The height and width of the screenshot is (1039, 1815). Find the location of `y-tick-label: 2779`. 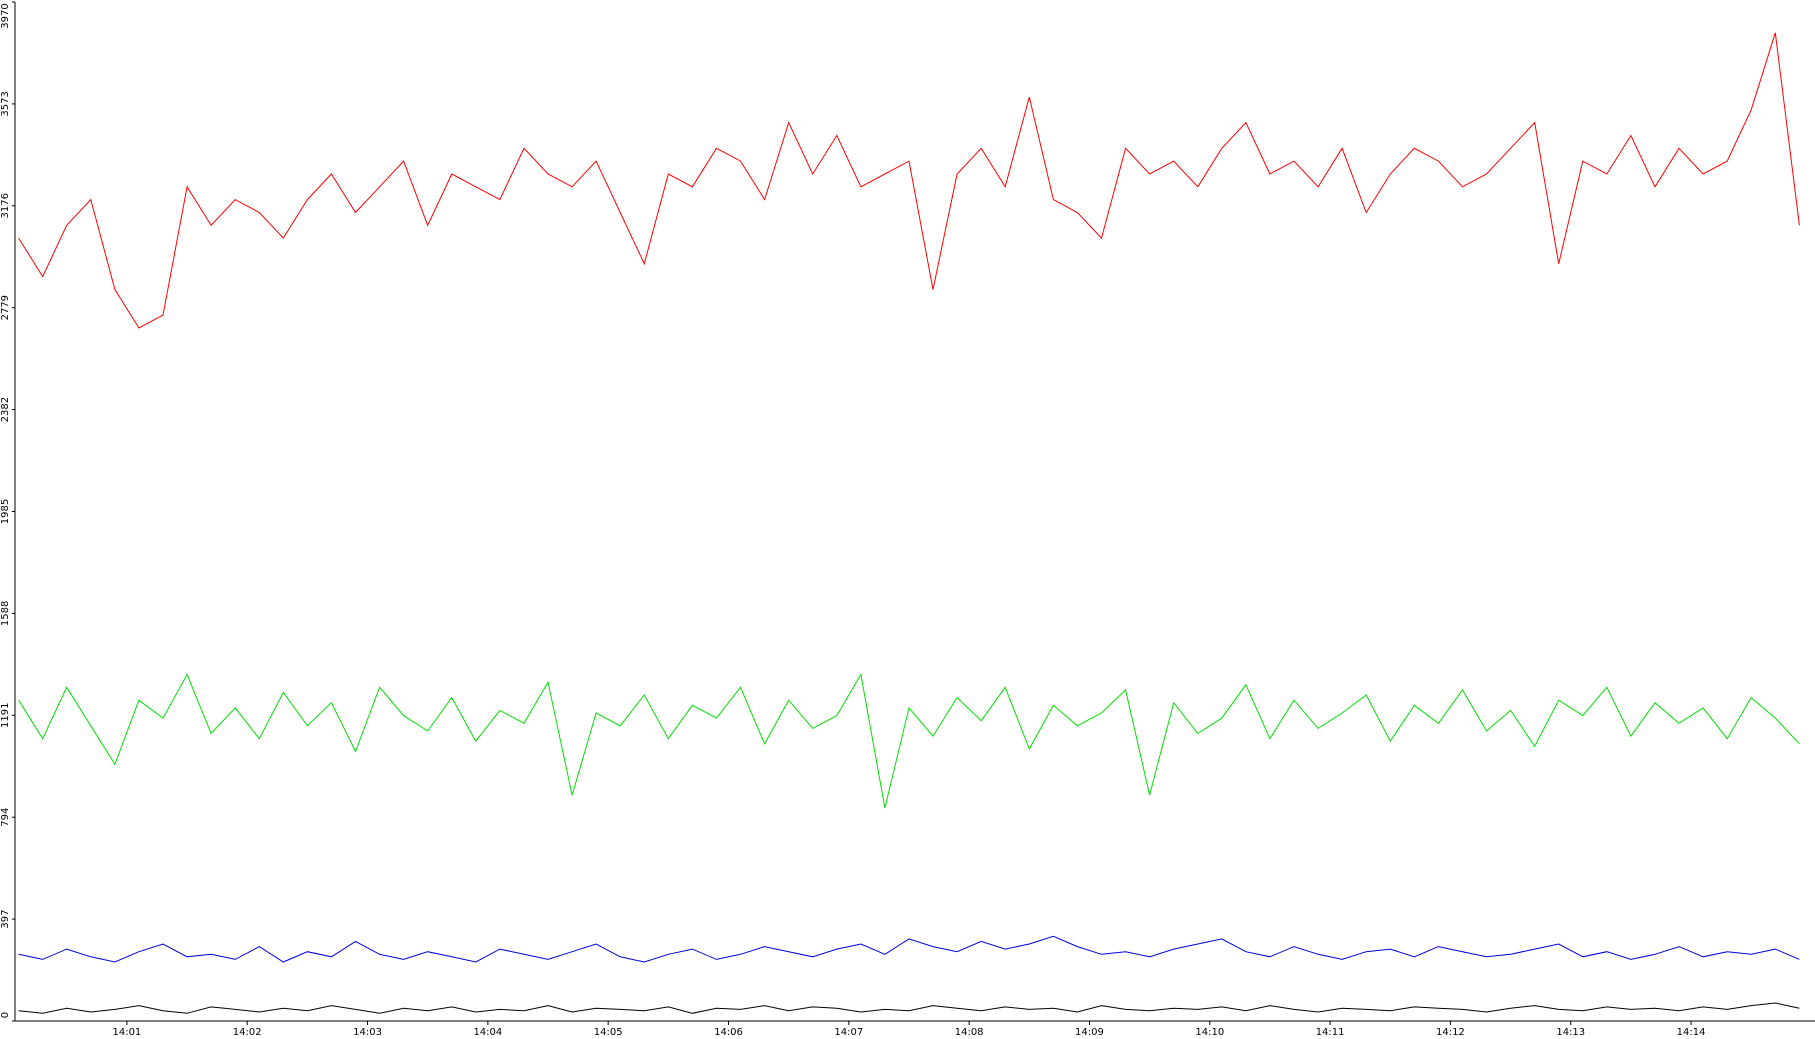

y-tick-label: 2779 is located at coordinates (5, 307).